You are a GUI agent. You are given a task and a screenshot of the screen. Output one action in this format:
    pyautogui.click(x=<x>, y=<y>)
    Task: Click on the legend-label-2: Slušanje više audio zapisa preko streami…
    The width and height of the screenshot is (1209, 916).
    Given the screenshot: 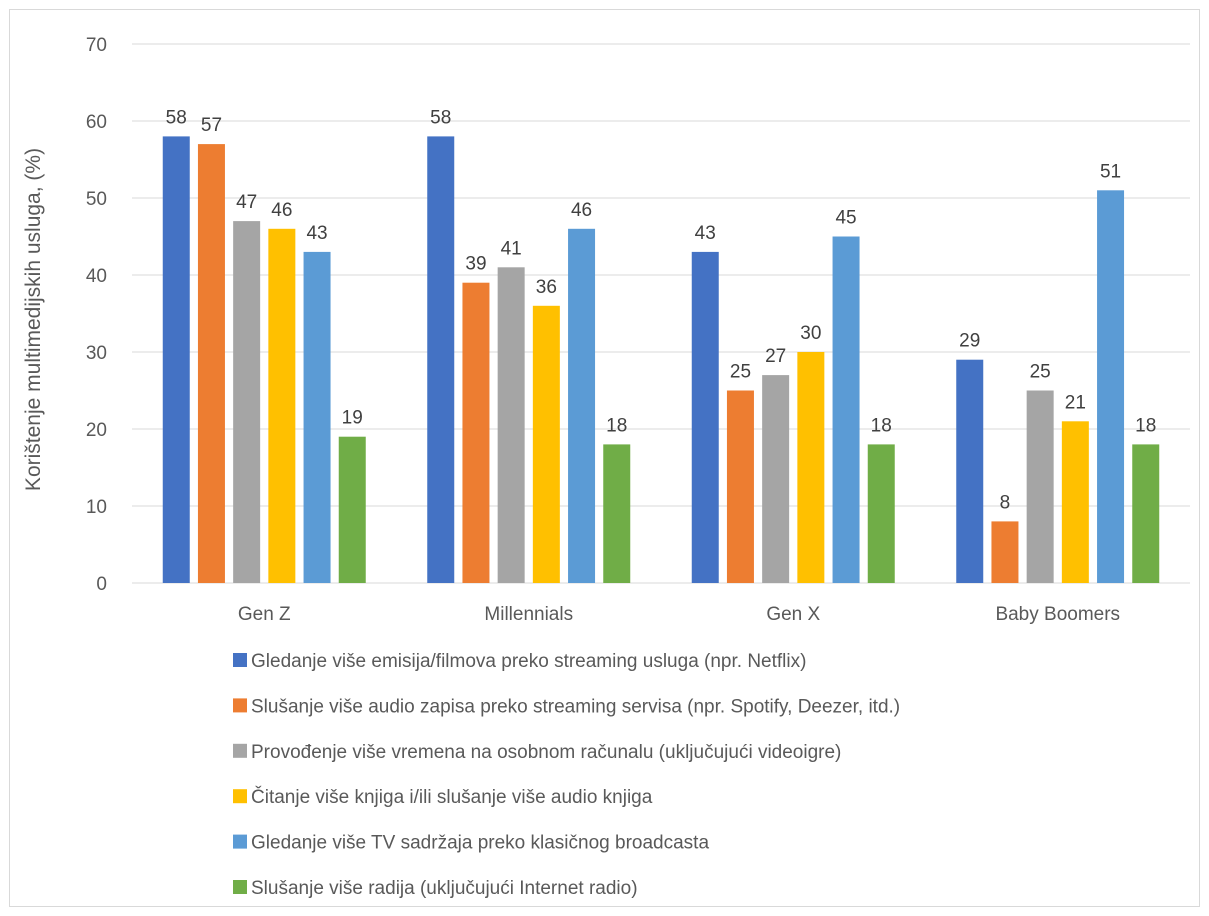 What is the action you would take?
    pyautogui.click(x=575, y=706)
    